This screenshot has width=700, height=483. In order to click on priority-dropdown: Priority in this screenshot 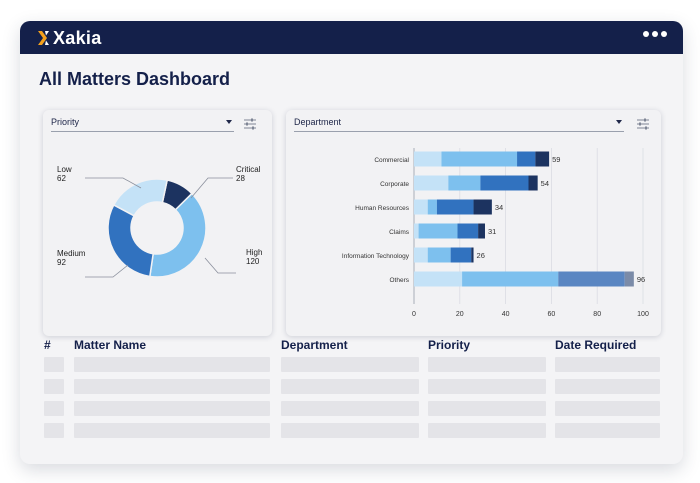, I will do `click(142, 124)`.